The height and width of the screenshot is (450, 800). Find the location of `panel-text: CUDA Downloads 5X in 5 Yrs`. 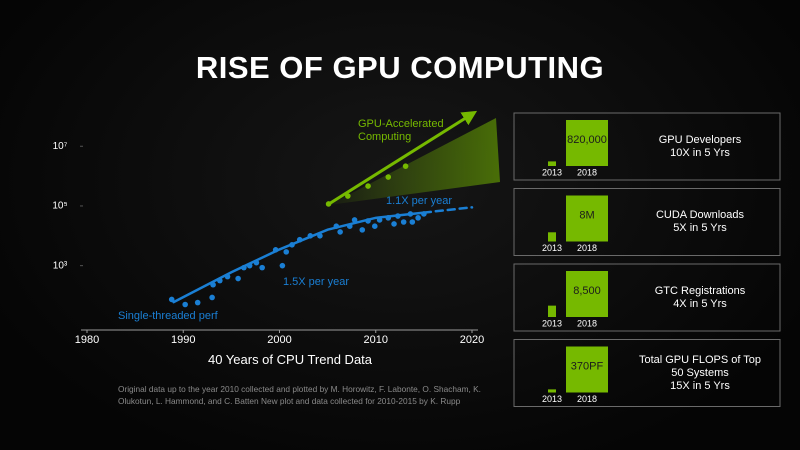

panel-text: CUDA Downloads 5X in 5 Yrs is located at coordinates (700, 222).